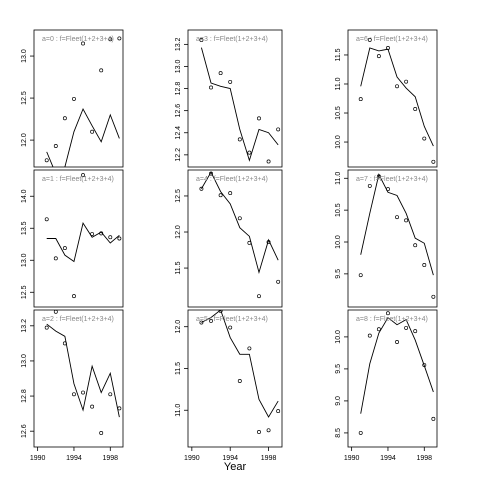  What do you see at coordinates (24, 196) in the screenshot?
I see `y-tick-label: 14.0` at bounding box center [24, 196].